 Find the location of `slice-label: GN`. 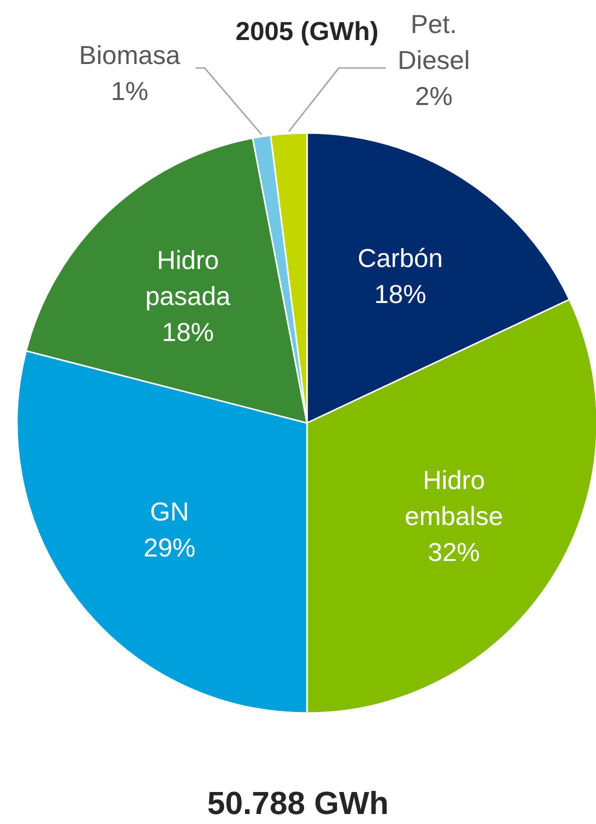

slice-label: GN is located at coordinates (170, 511).